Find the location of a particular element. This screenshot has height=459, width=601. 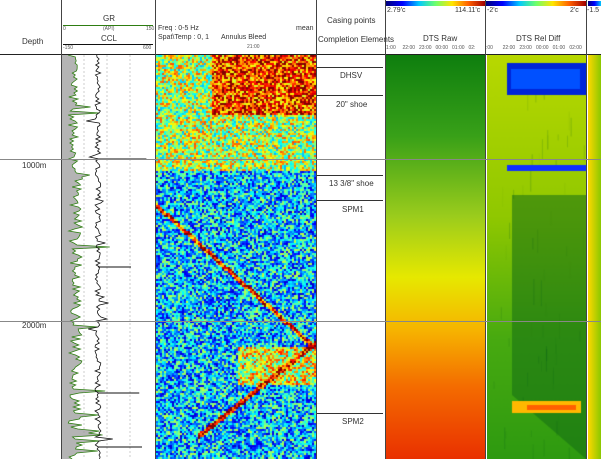

casing-marker-dhsv is located at coordinates (350, 67).